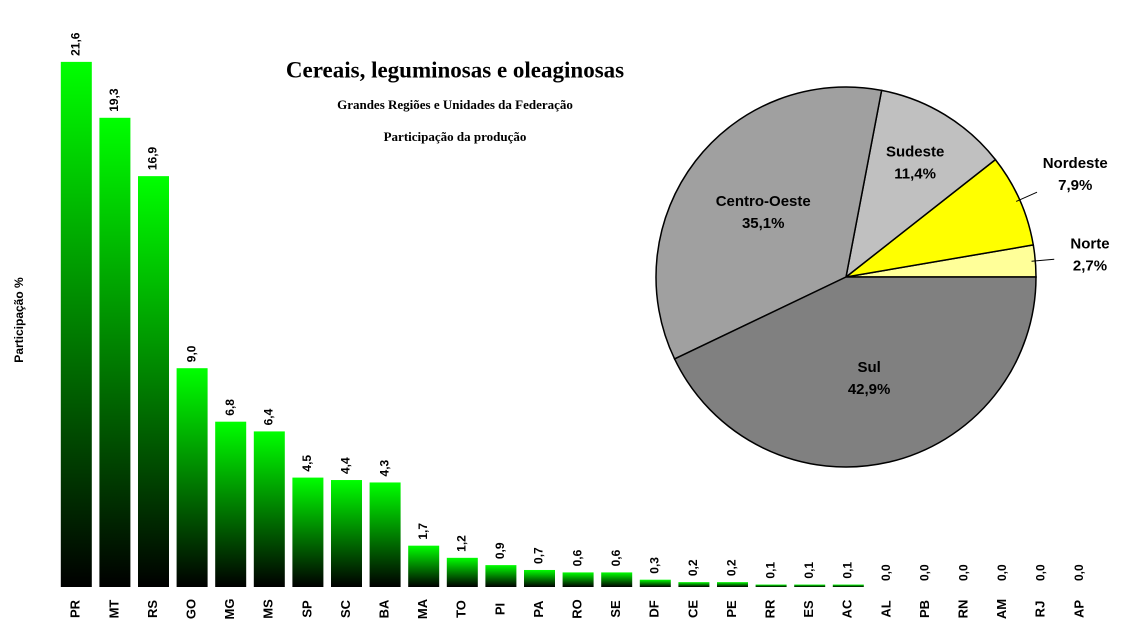 The width and height of the screenshot is (1139, 626). What do you see at coordinates (885, 608) in the screenshot?
I see `x-tick-label: AL` at bounding box center [885, 608].